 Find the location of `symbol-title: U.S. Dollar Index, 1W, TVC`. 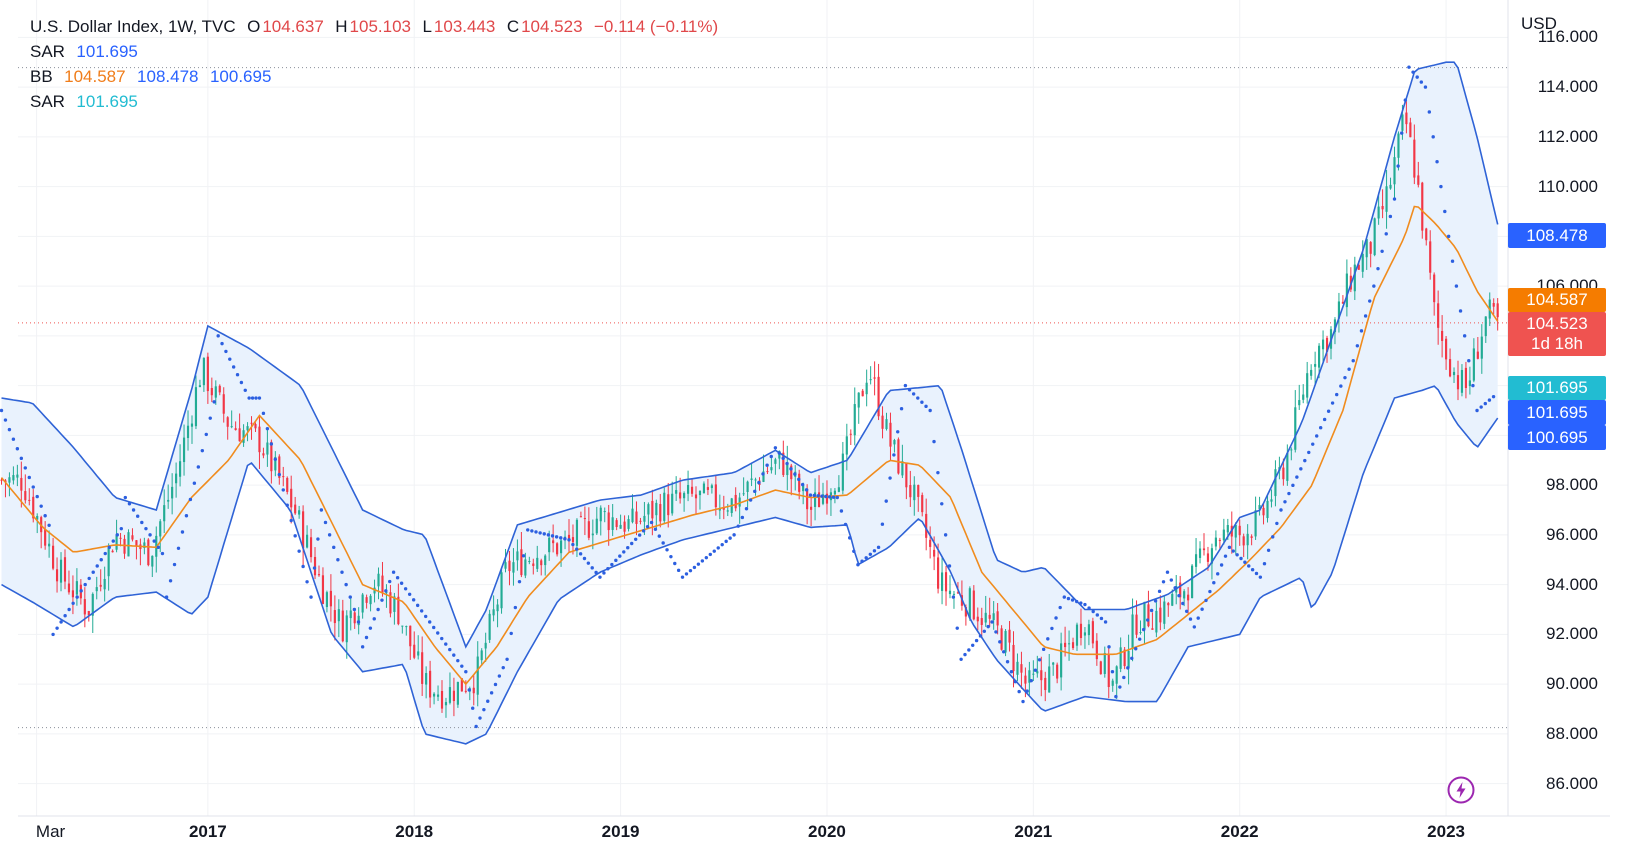

symbol-title: U.S. Dollar Index, 1W, TVC is located at coordinates (133, 26).